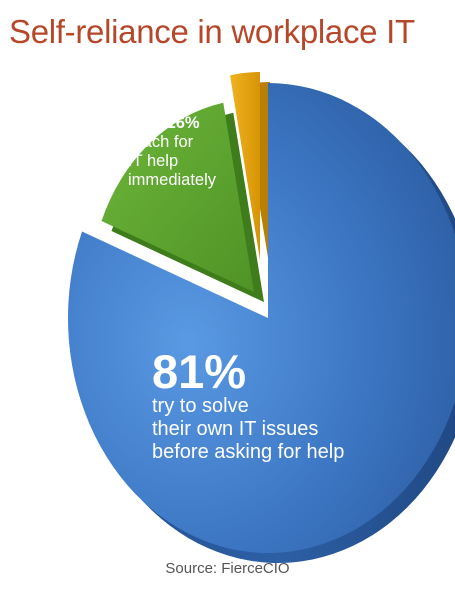  I want to click on green-slice-prefix: Only, so click(145, 123).